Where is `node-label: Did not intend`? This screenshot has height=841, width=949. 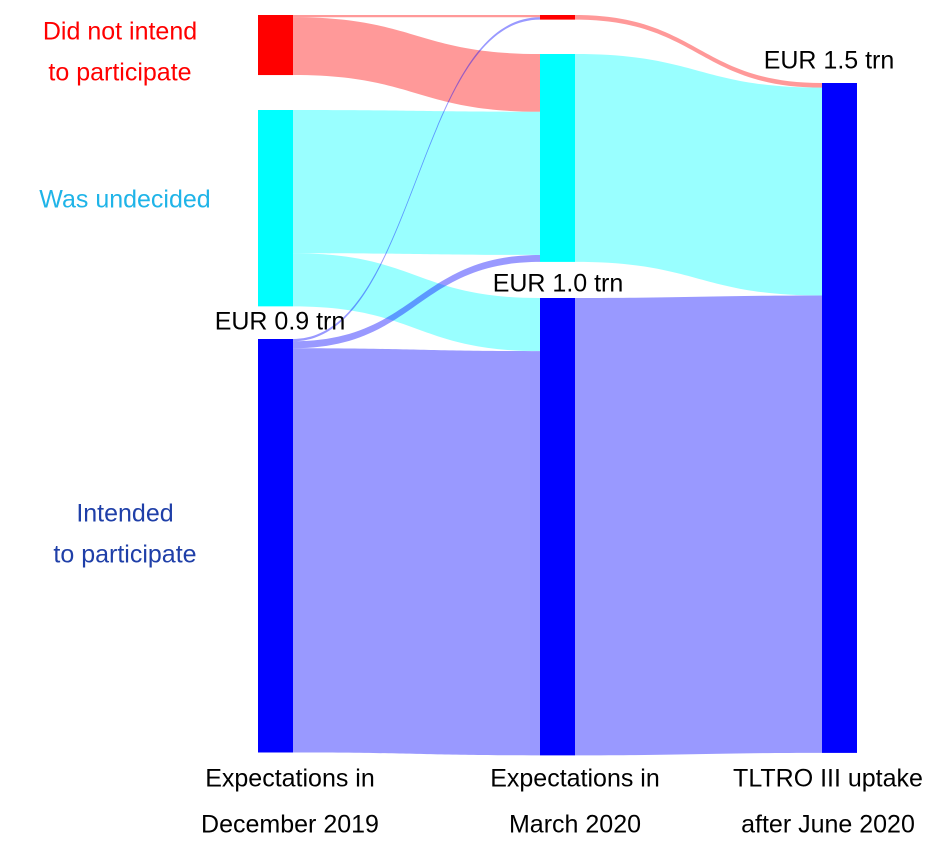 node-label: Did not intend is located at coordinates (120, 32).